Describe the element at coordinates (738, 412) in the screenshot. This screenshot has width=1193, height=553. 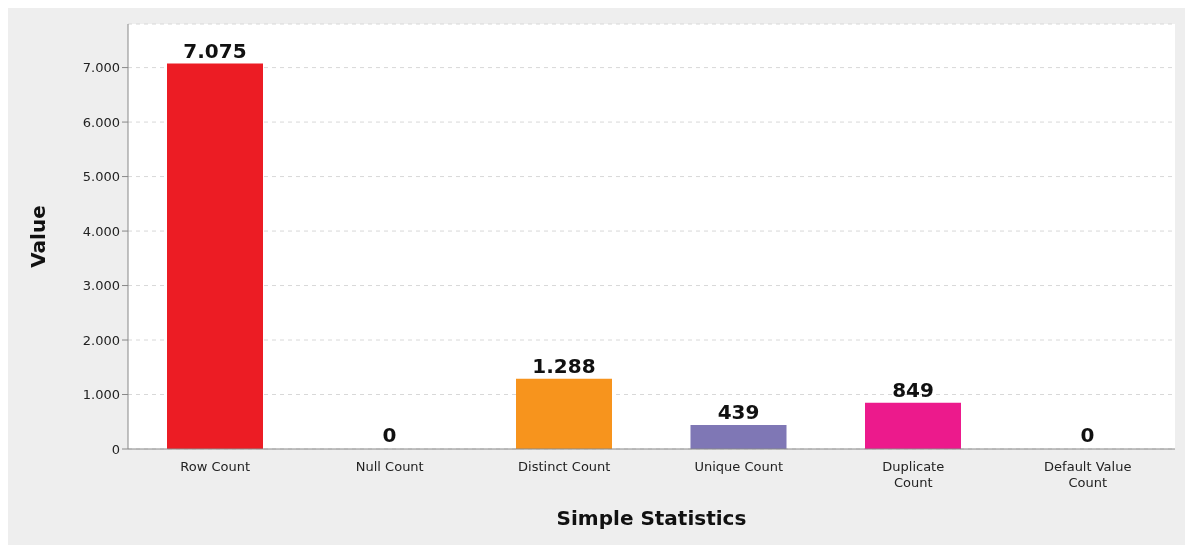
I see `data-label: 439` at that location.